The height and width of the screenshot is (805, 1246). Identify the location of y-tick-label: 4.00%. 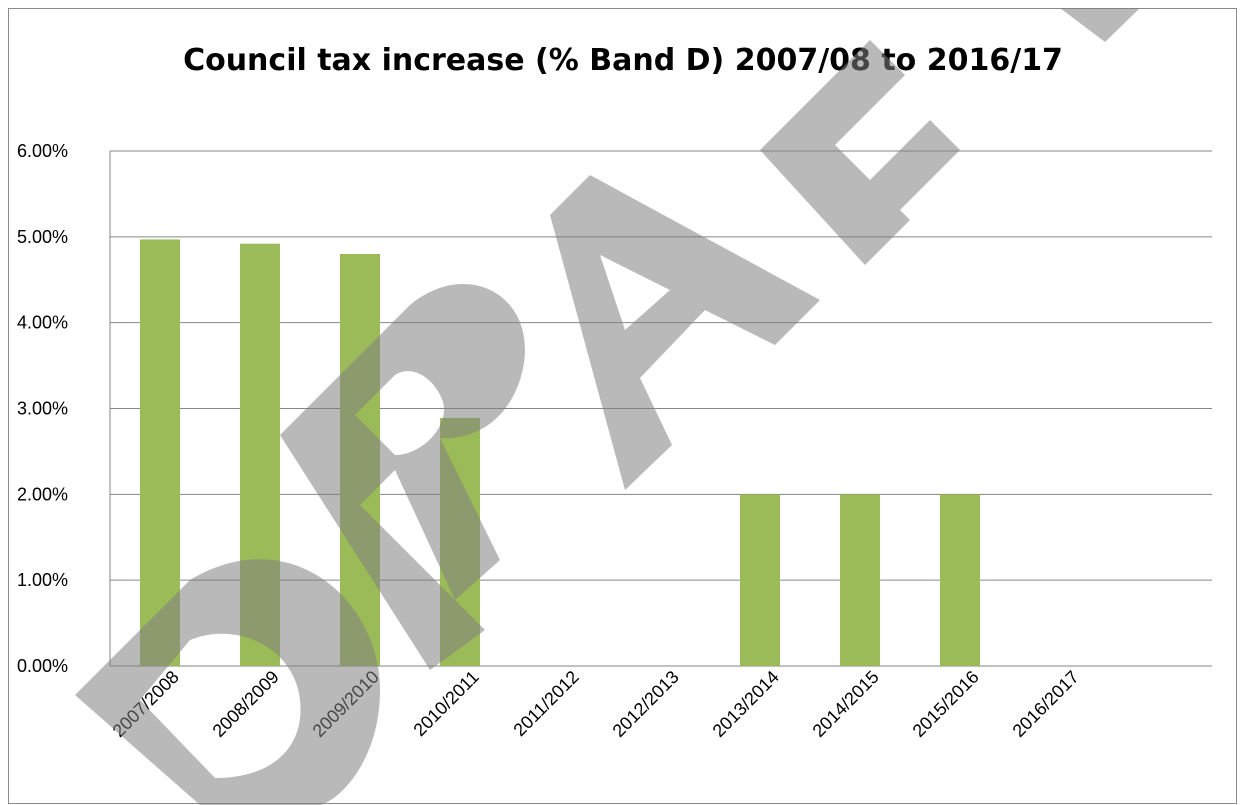
(42, 323).